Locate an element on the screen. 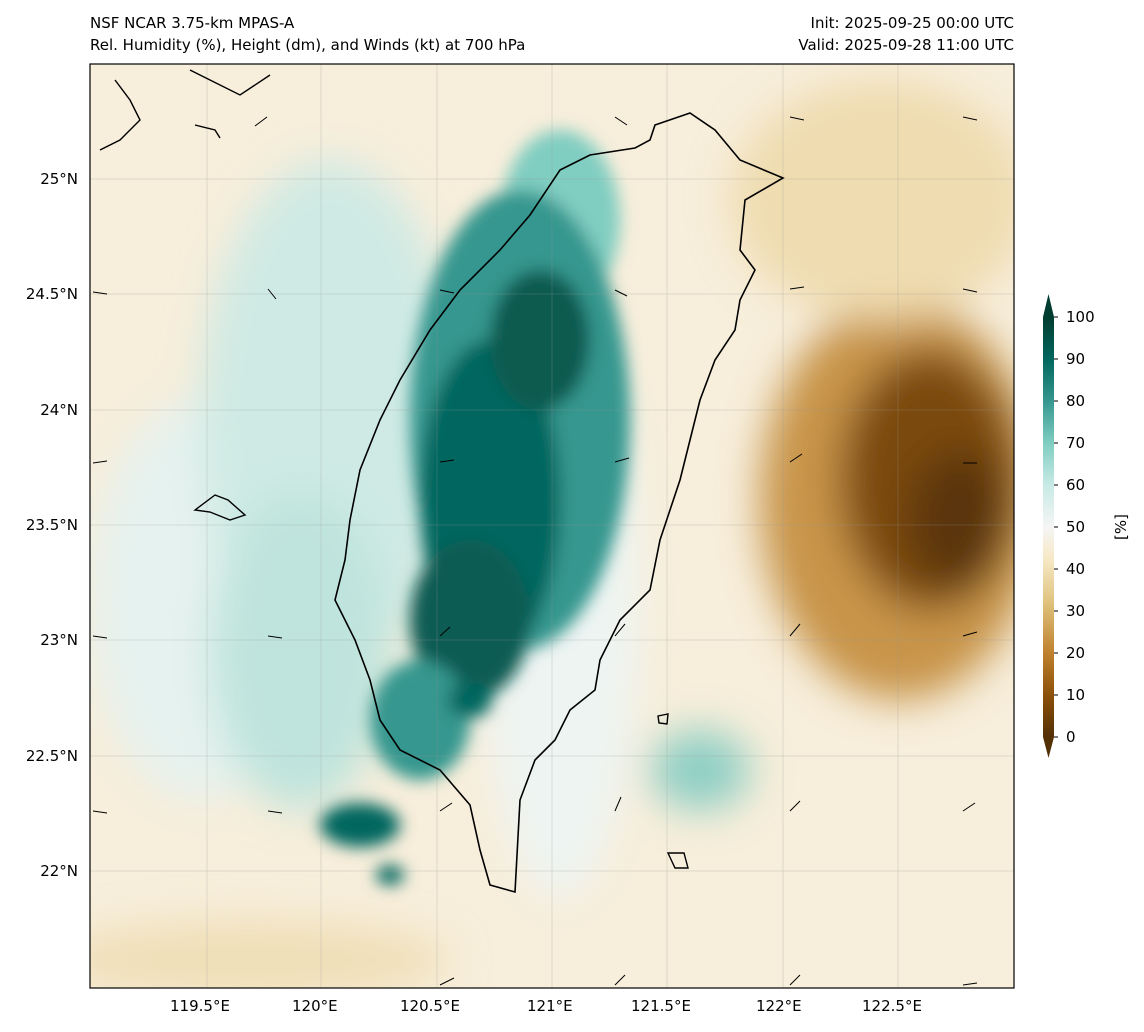 The image size is (1144, 1032). colorbar-tick: 60 is located at coordinates (1076, 485).